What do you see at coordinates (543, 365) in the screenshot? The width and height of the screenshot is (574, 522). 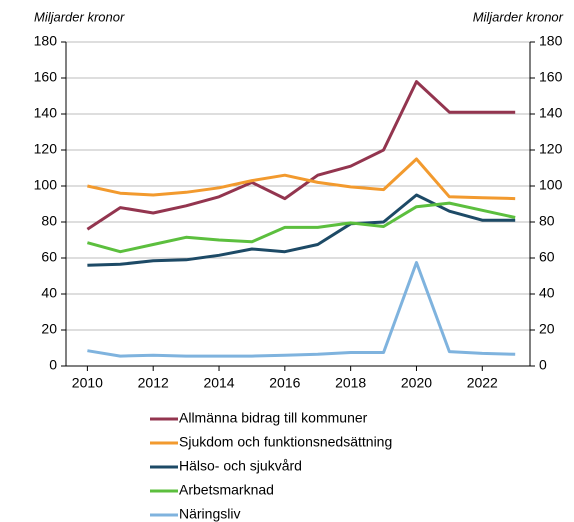 I see `y2-tick-label: 0` at bounding box center [543, 365].